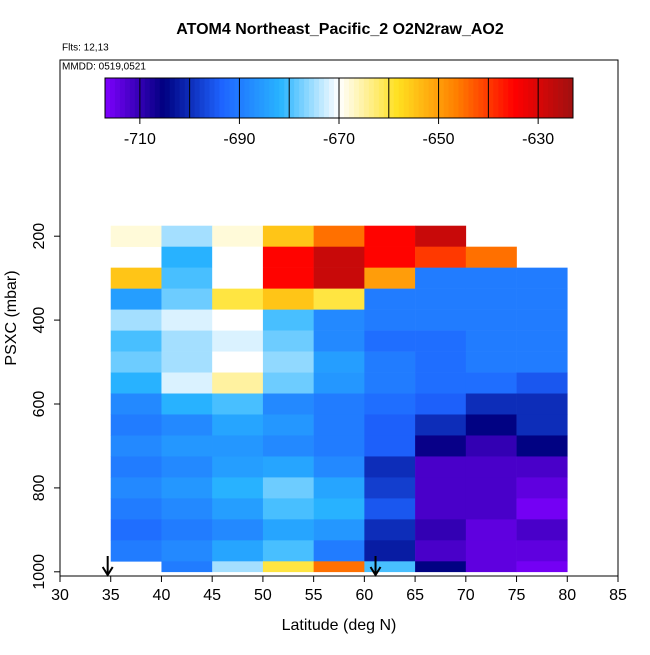 Image resolution: width=650 pixels, height=655 pixels. Describe the element at coordinates (375, 571) in the screenshot. I see `marker-arrow-head` at that location.